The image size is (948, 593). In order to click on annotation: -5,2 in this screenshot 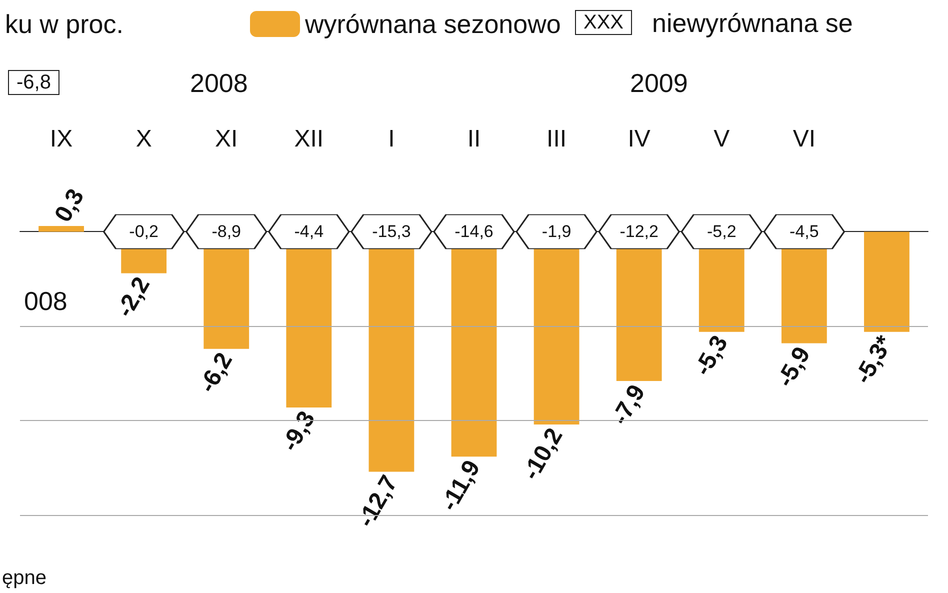, I will do `click(721, 232)`.